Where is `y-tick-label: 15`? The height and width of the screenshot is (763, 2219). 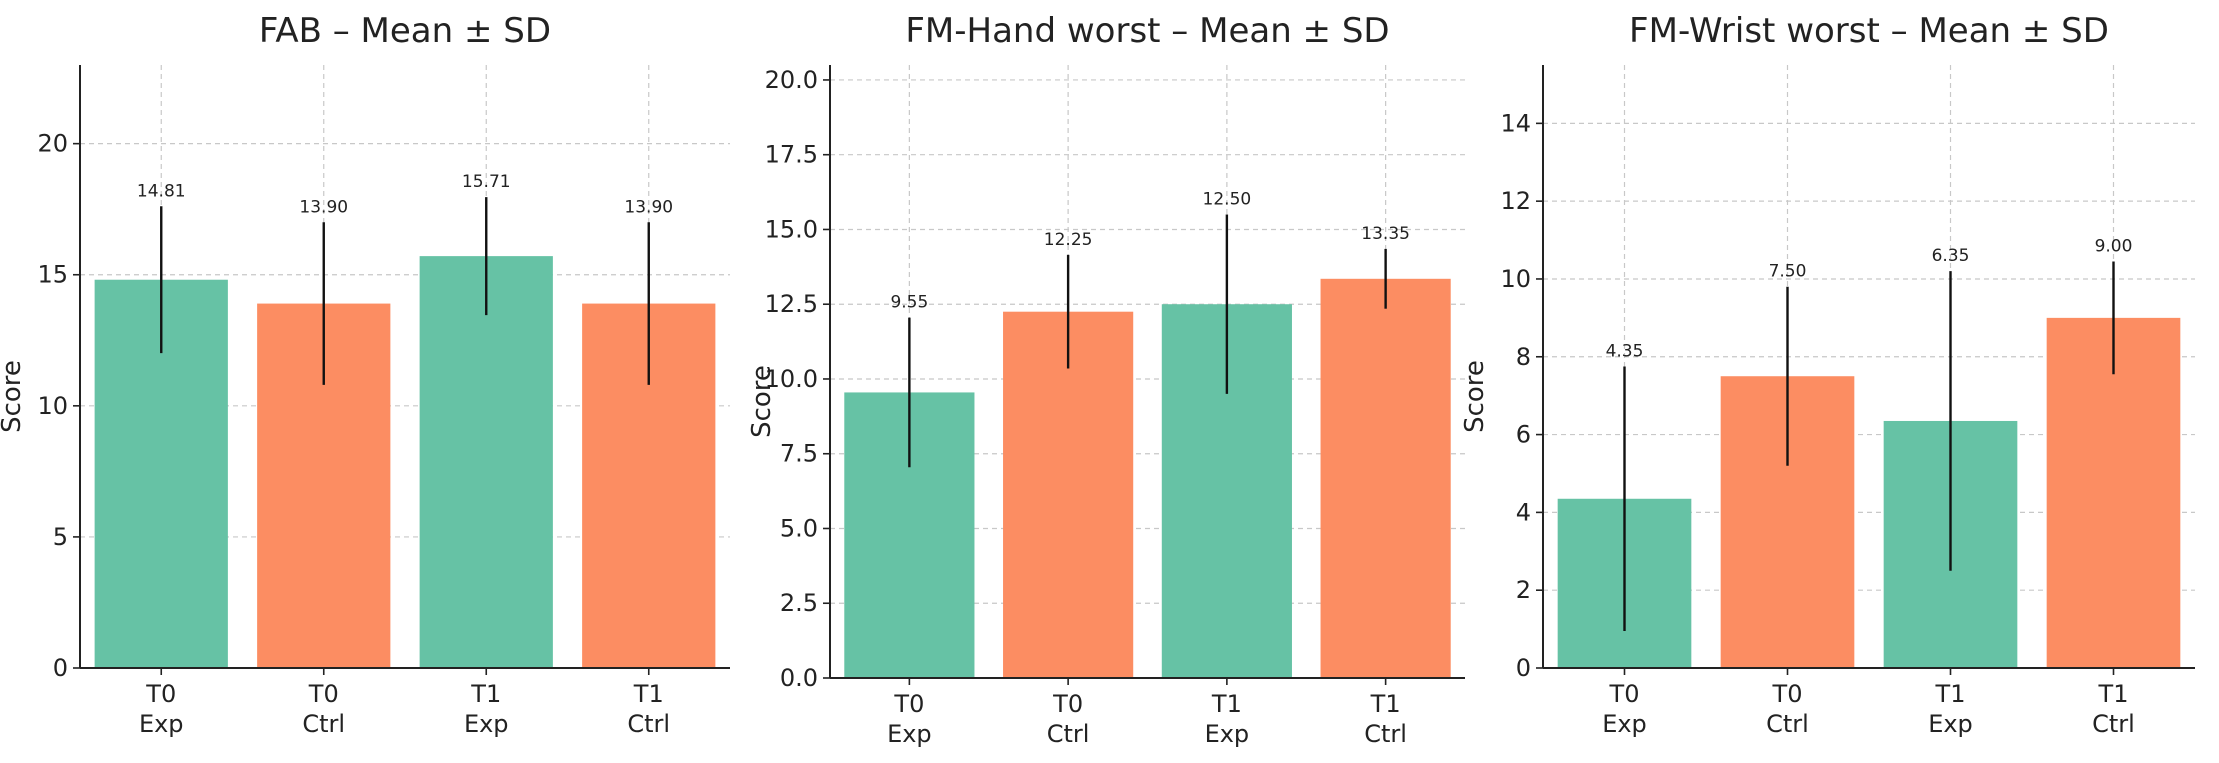 y-tick-label: 15 is located at coordinates (52, 275).